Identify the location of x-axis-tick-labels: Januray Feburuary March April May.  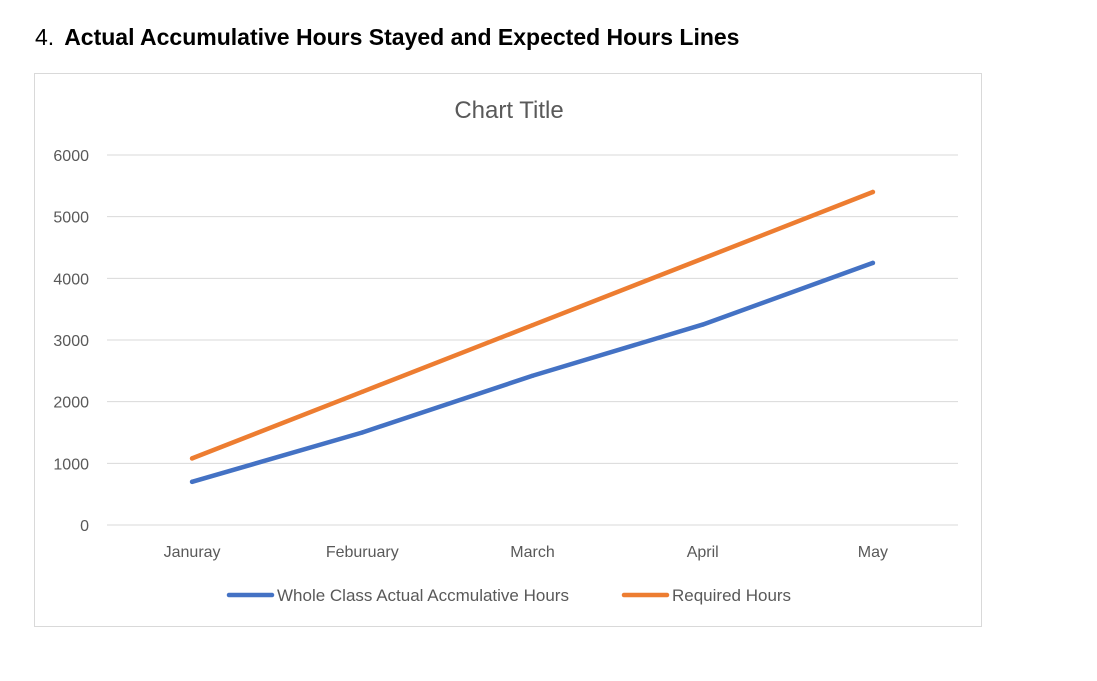
(526, 552).